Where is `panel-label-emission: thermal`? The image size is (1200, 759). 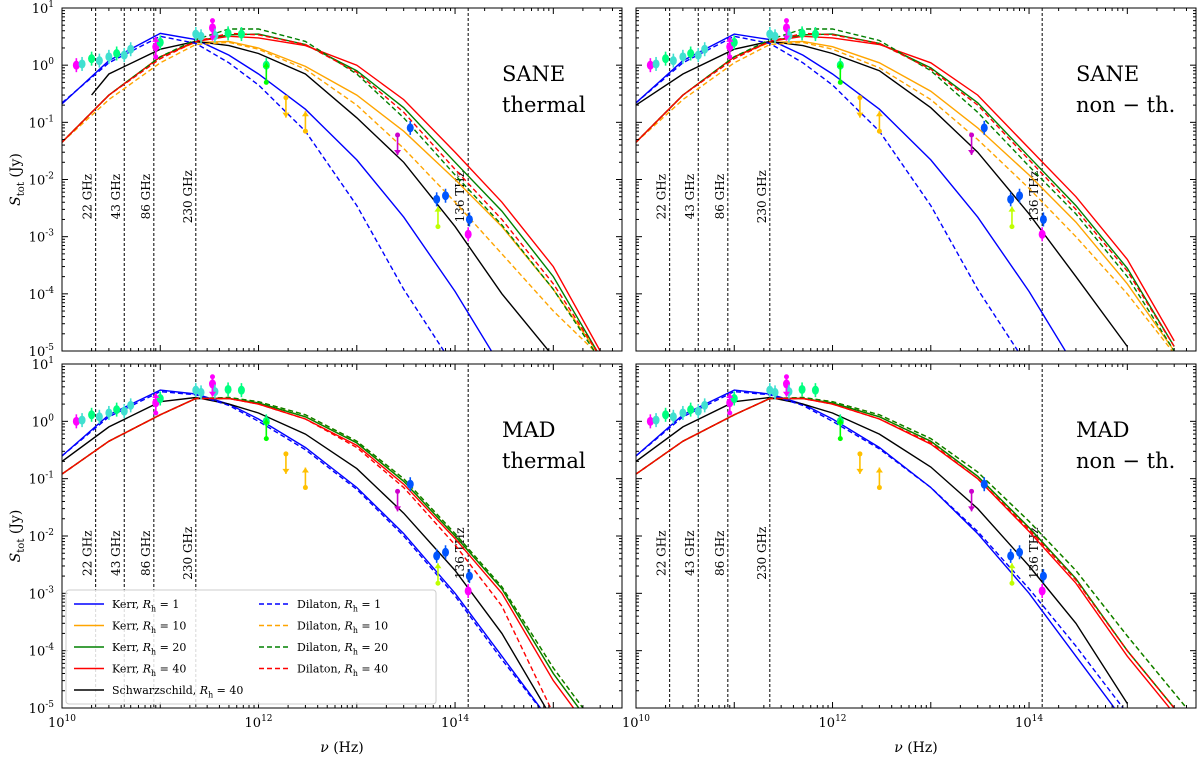
panel-label-emission: thermal is located at coordinates (544, 105).